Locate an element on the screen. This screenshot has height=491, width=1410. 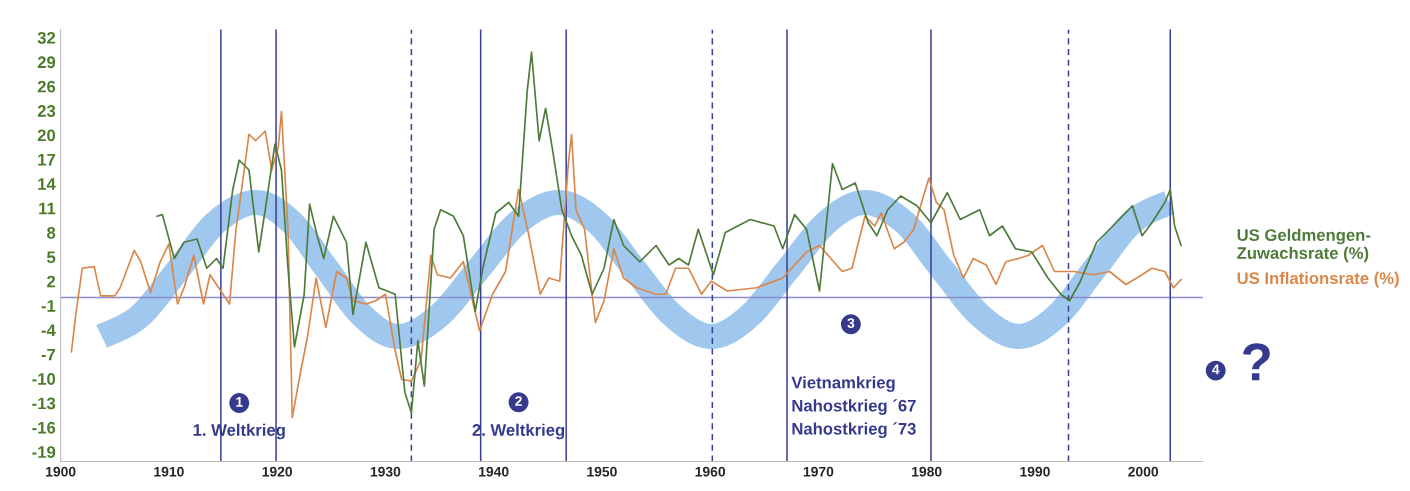
y-tick-label: -16 is located at coordinates (44, 427).